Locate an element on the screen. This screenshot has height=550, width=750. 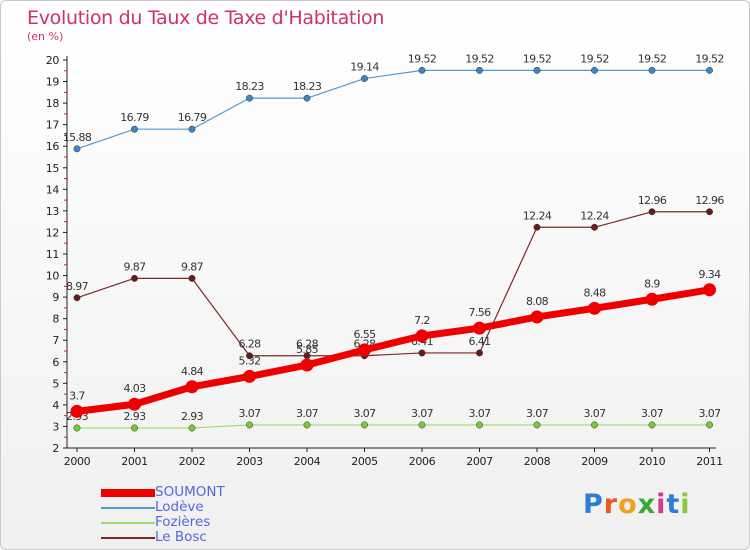
data-label-soumont: 4.03 is located at coordinates (134, 388).